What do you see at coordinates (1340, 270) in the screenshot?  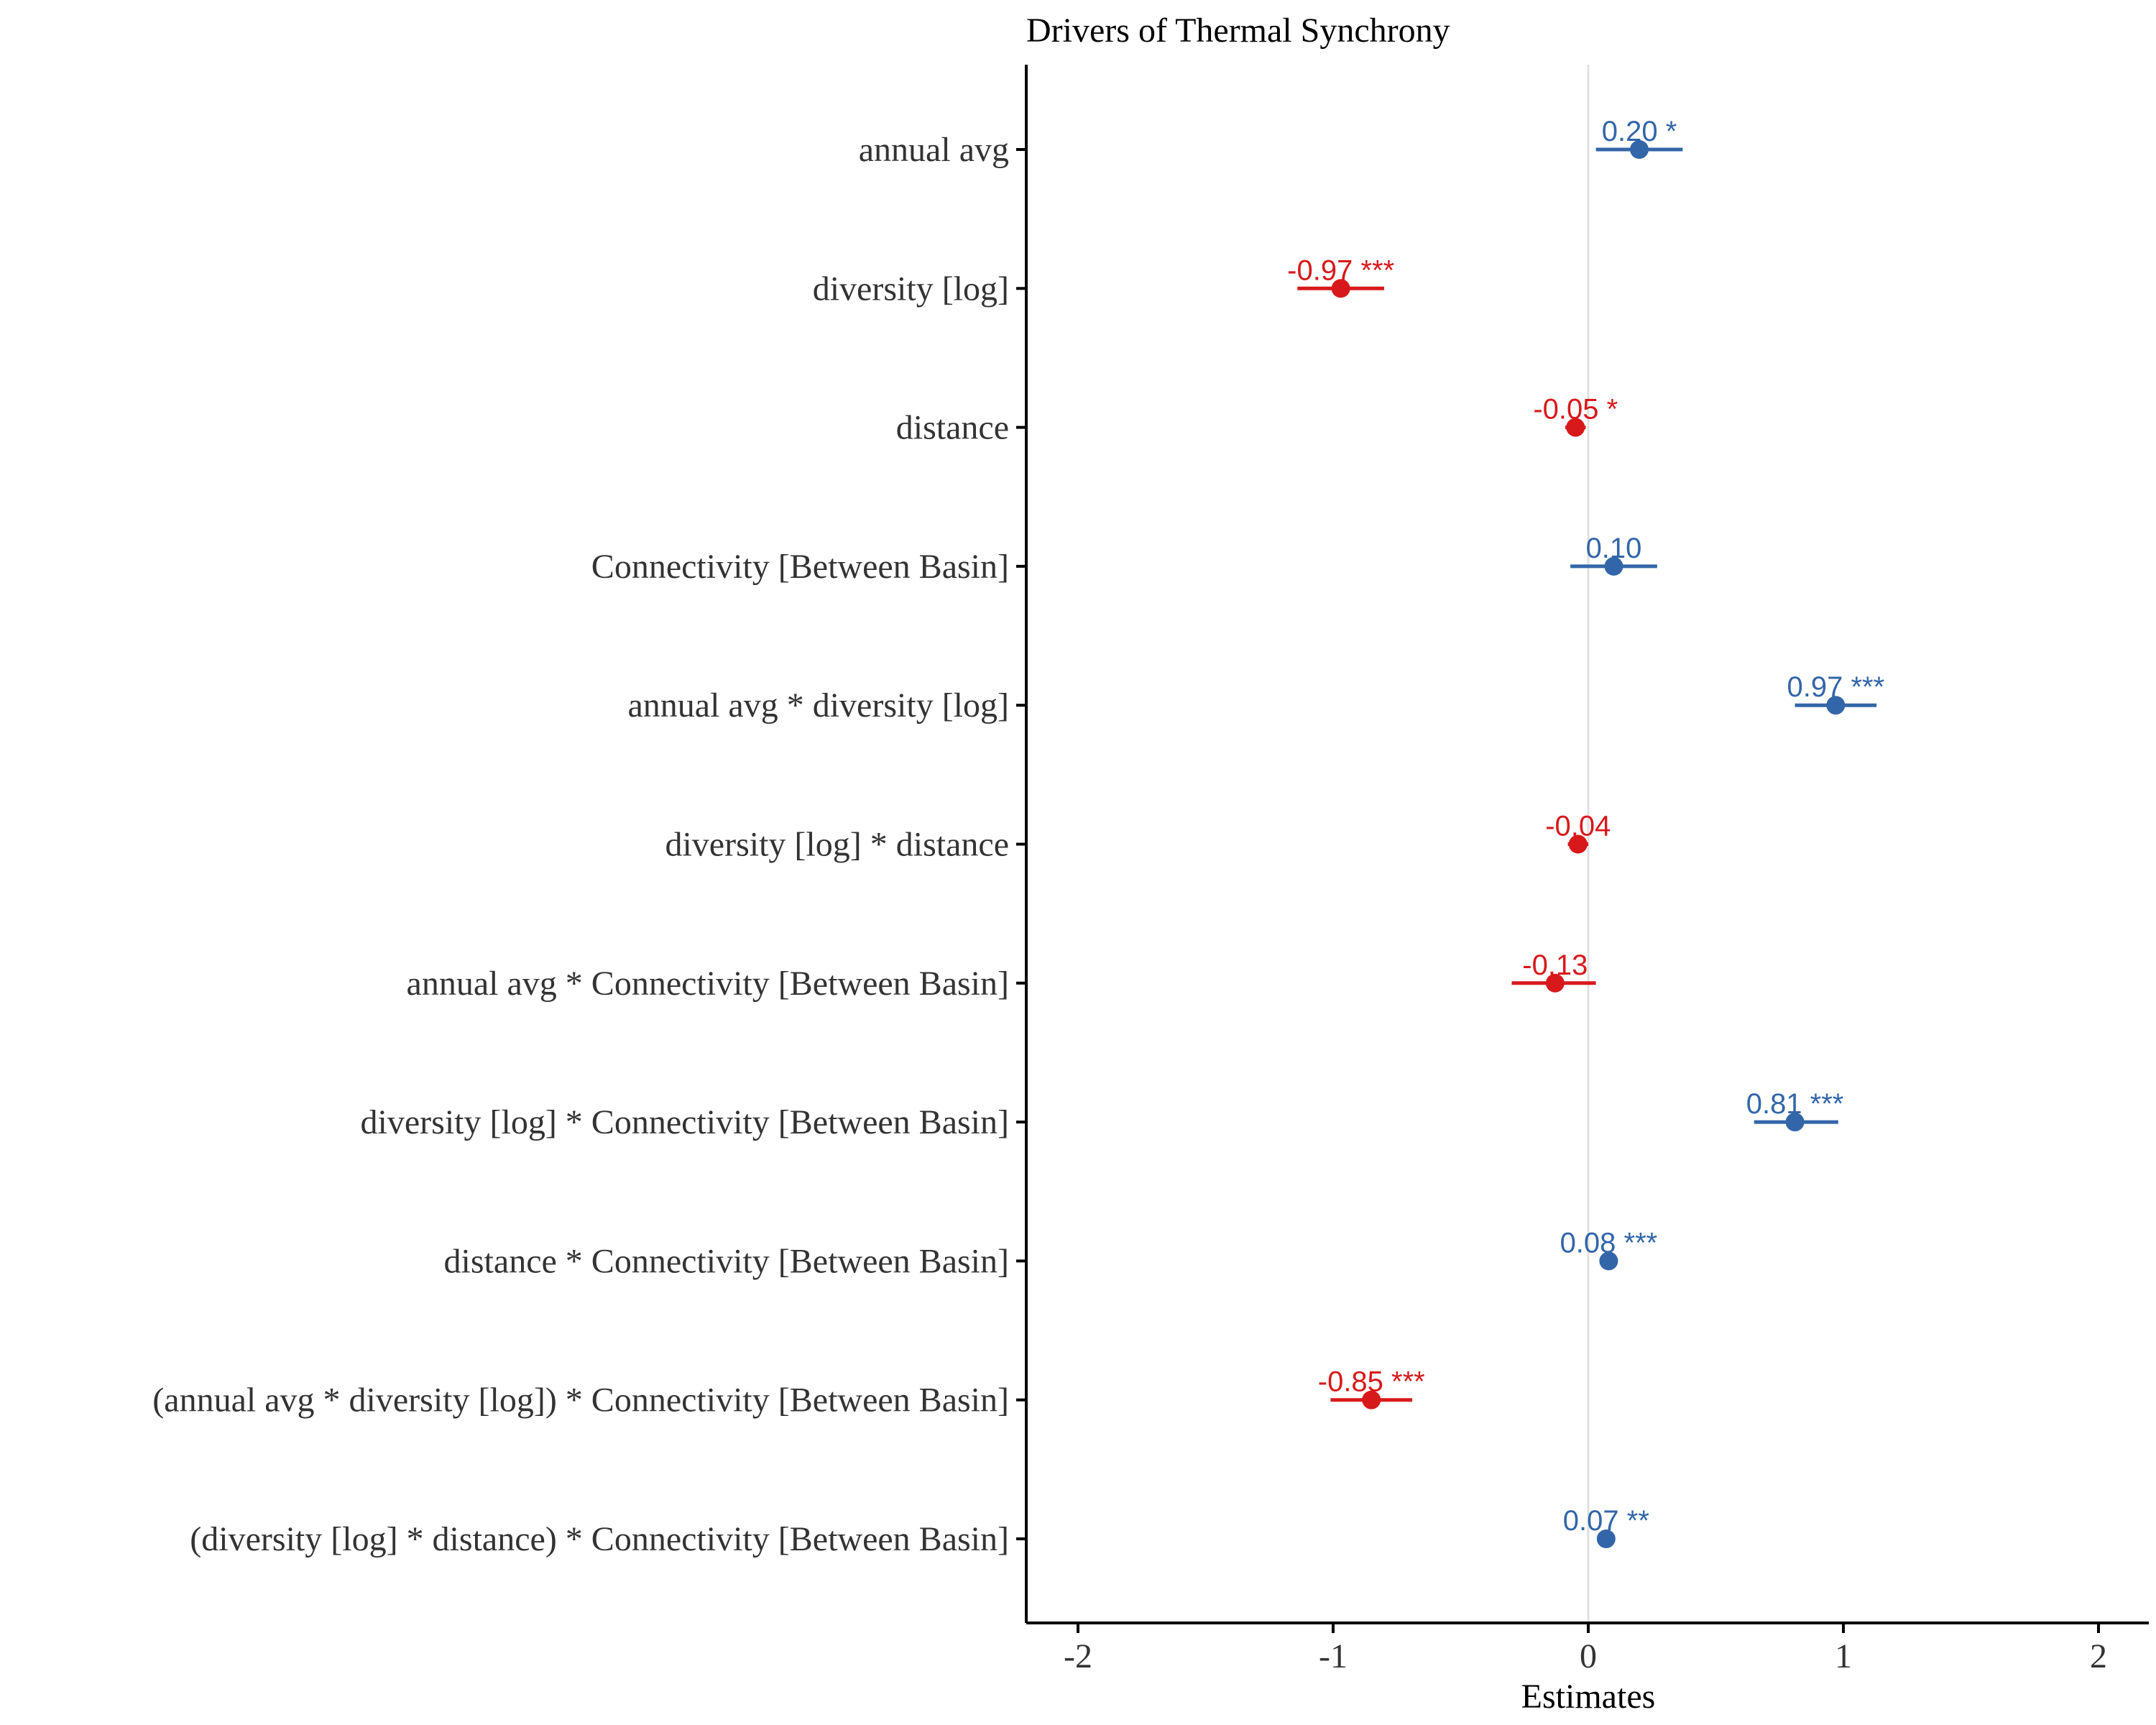 I see `estimate-label: -0.97 ***` at bounding box center [1340, 270].